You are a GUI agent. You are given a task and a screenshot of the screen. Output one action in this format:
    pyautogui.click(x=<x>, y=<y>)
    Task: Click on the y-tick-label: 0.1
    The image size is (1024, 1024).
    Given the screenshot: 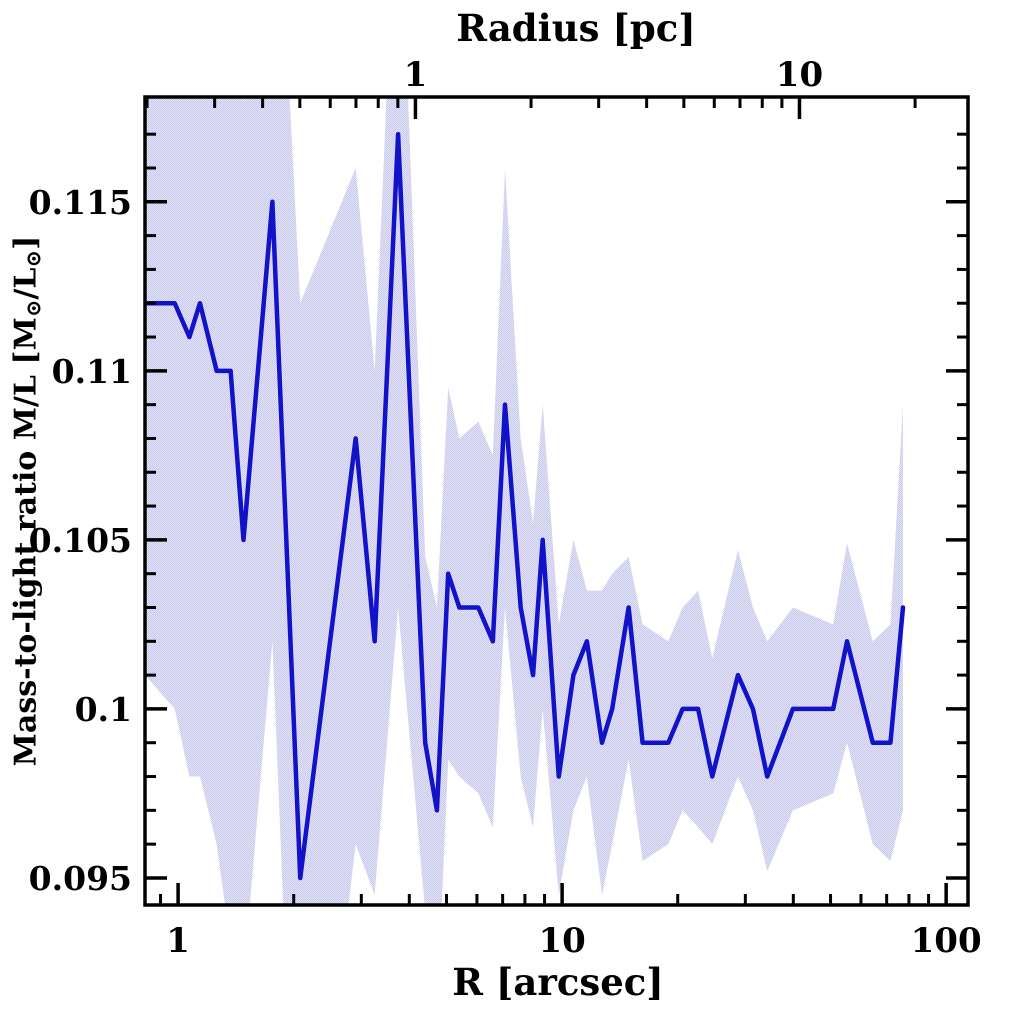 What is the action you would take?
    pyautogui.click(x=103, y=709)
    